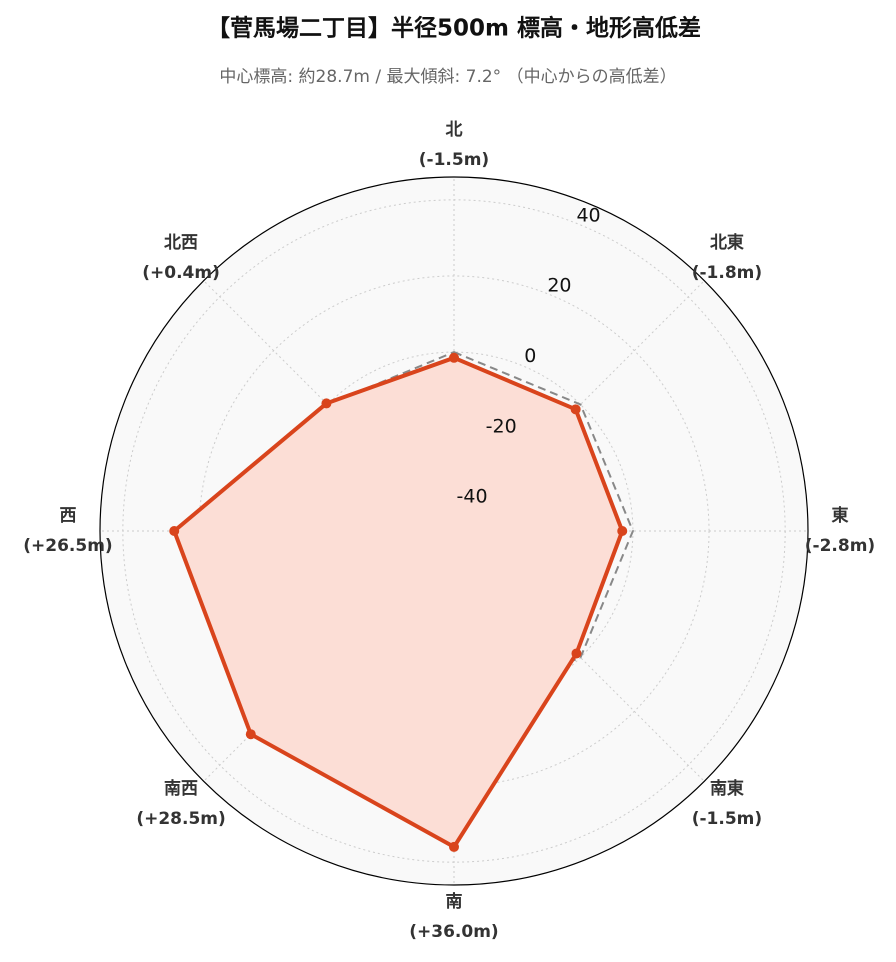  What do you see at coordinates (454, 28) in the screenshot?
I see `chart-title: 【菅馬場二丁目】半径500m 標高・地形高低差` at bounding box center [454, 28].